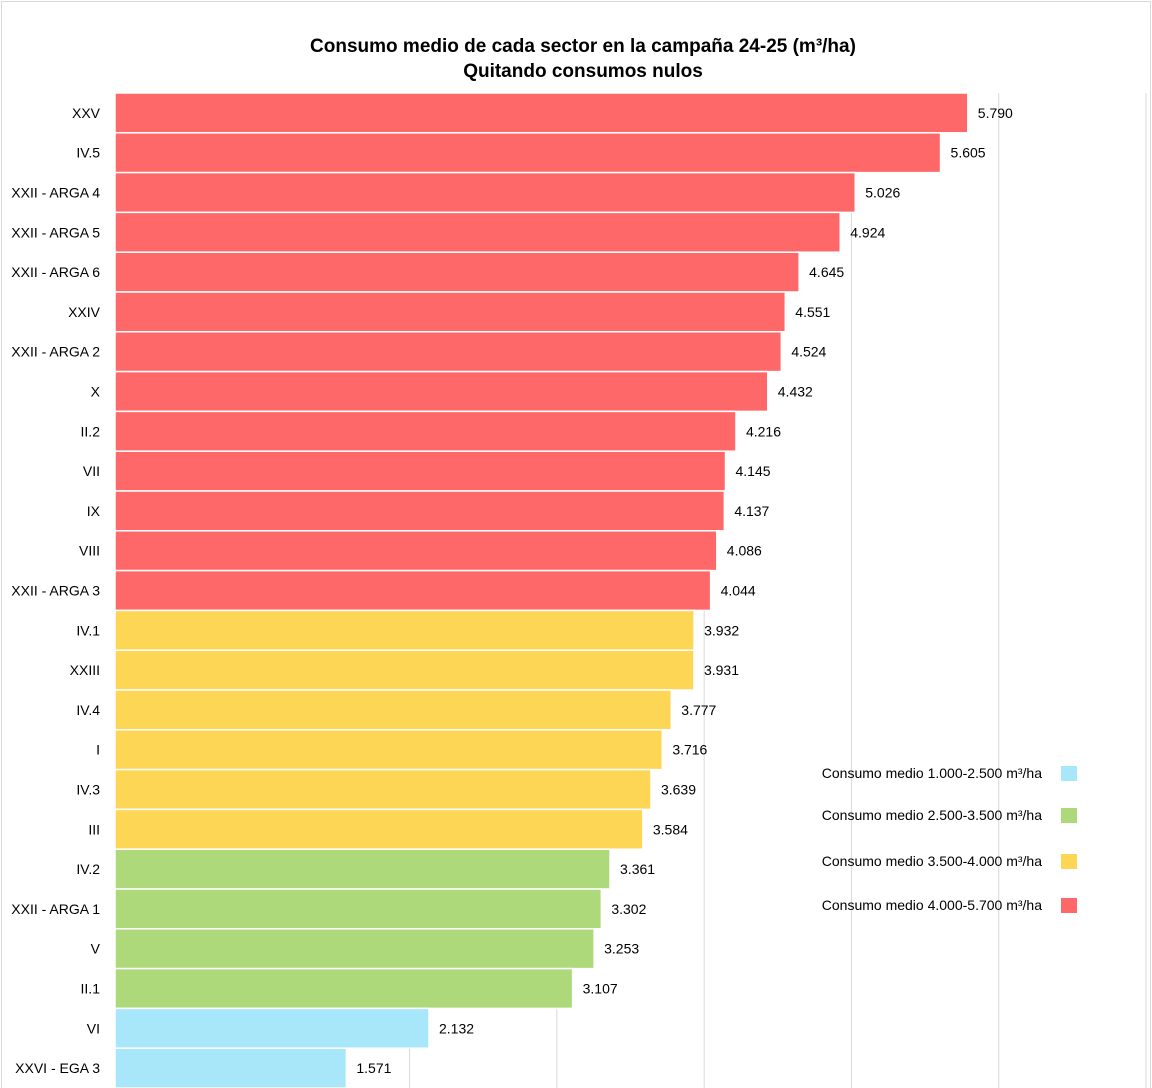 This screenshot has height=1088, width=1152. I want to click on data-label: 3.302, so click(628, 909).